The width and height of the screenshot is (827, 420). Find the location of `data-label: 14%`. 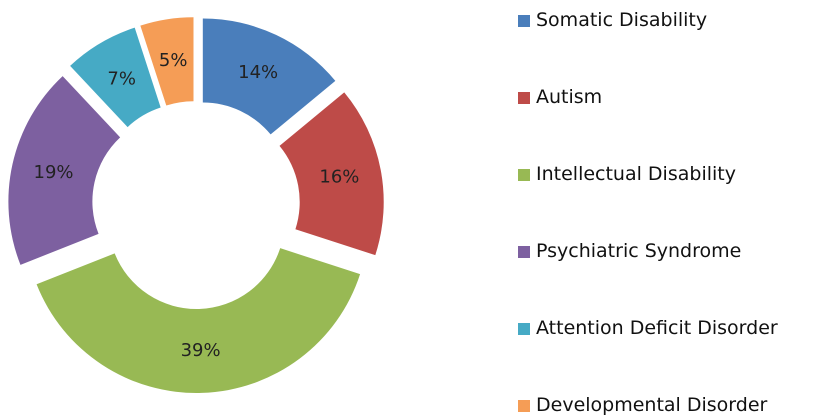

data-label: 14% is located at coordinates (258, 72).